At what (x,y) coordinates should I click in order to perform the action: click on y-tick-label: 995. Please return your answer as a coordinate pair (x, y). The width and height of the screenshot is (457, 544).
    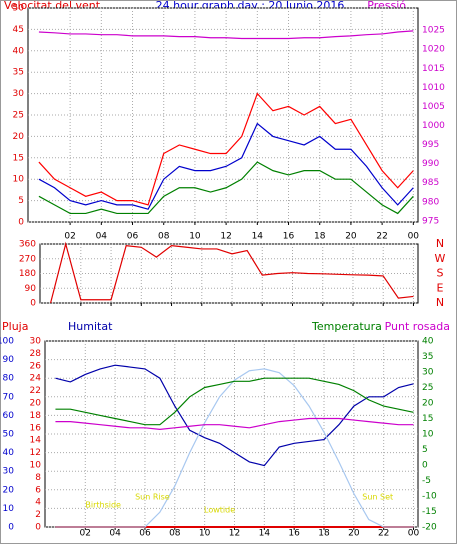
    Looking at the image, I should click on (430, 145).